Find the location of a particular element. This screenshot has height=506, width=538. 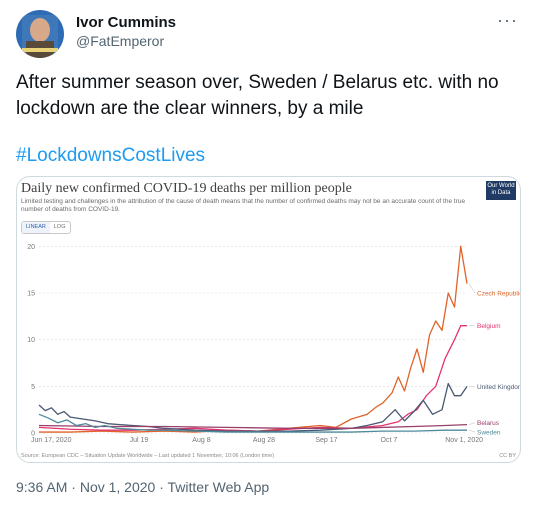

scale-toggle: LINEAR LOG is located at coordinates (46, 227).